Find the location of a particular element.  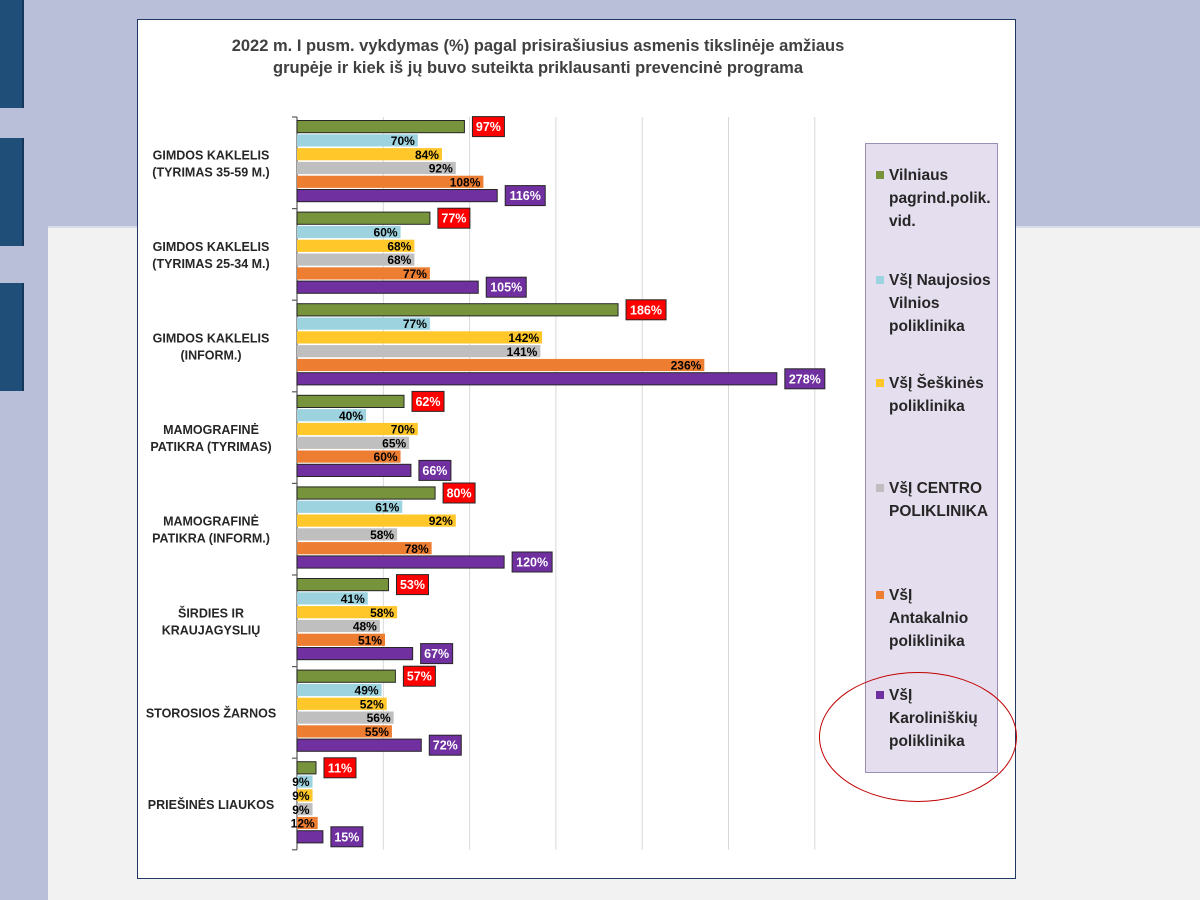

data-label: 80% is located at coordinates (459, 494).